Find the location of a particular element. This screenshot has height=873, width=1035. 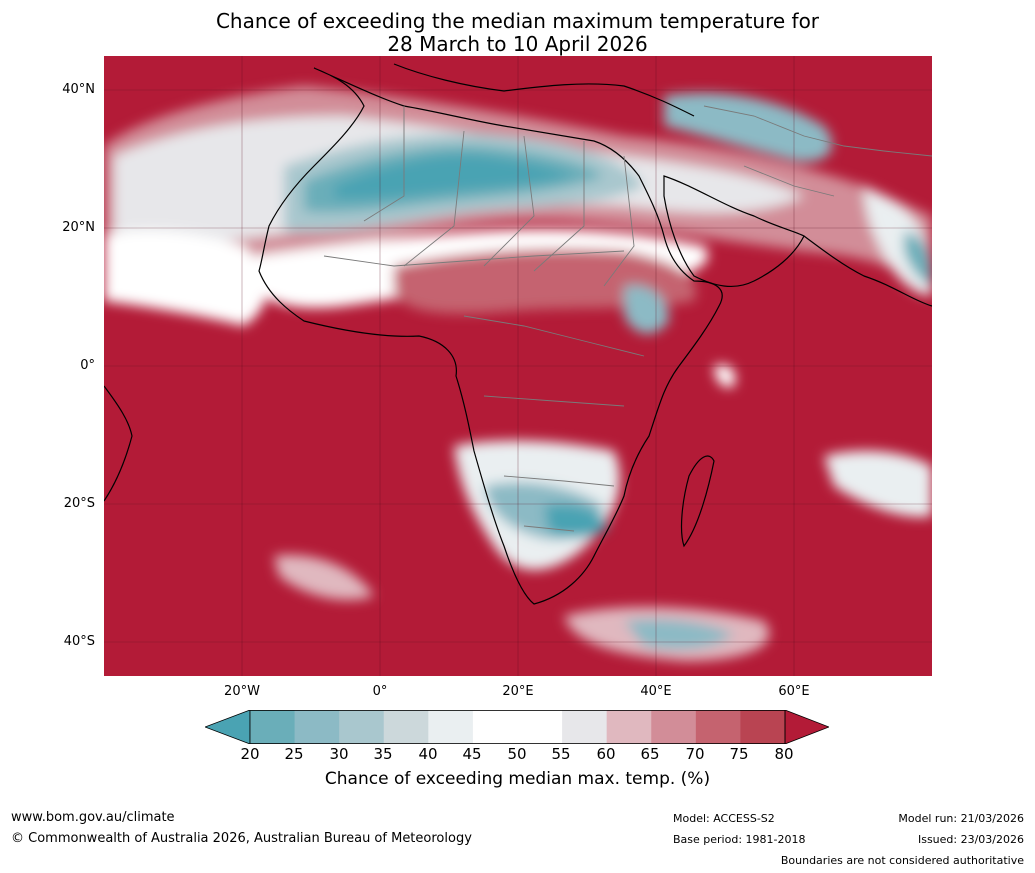

lat-label-0: 0° is located at coordinates (87, 365).